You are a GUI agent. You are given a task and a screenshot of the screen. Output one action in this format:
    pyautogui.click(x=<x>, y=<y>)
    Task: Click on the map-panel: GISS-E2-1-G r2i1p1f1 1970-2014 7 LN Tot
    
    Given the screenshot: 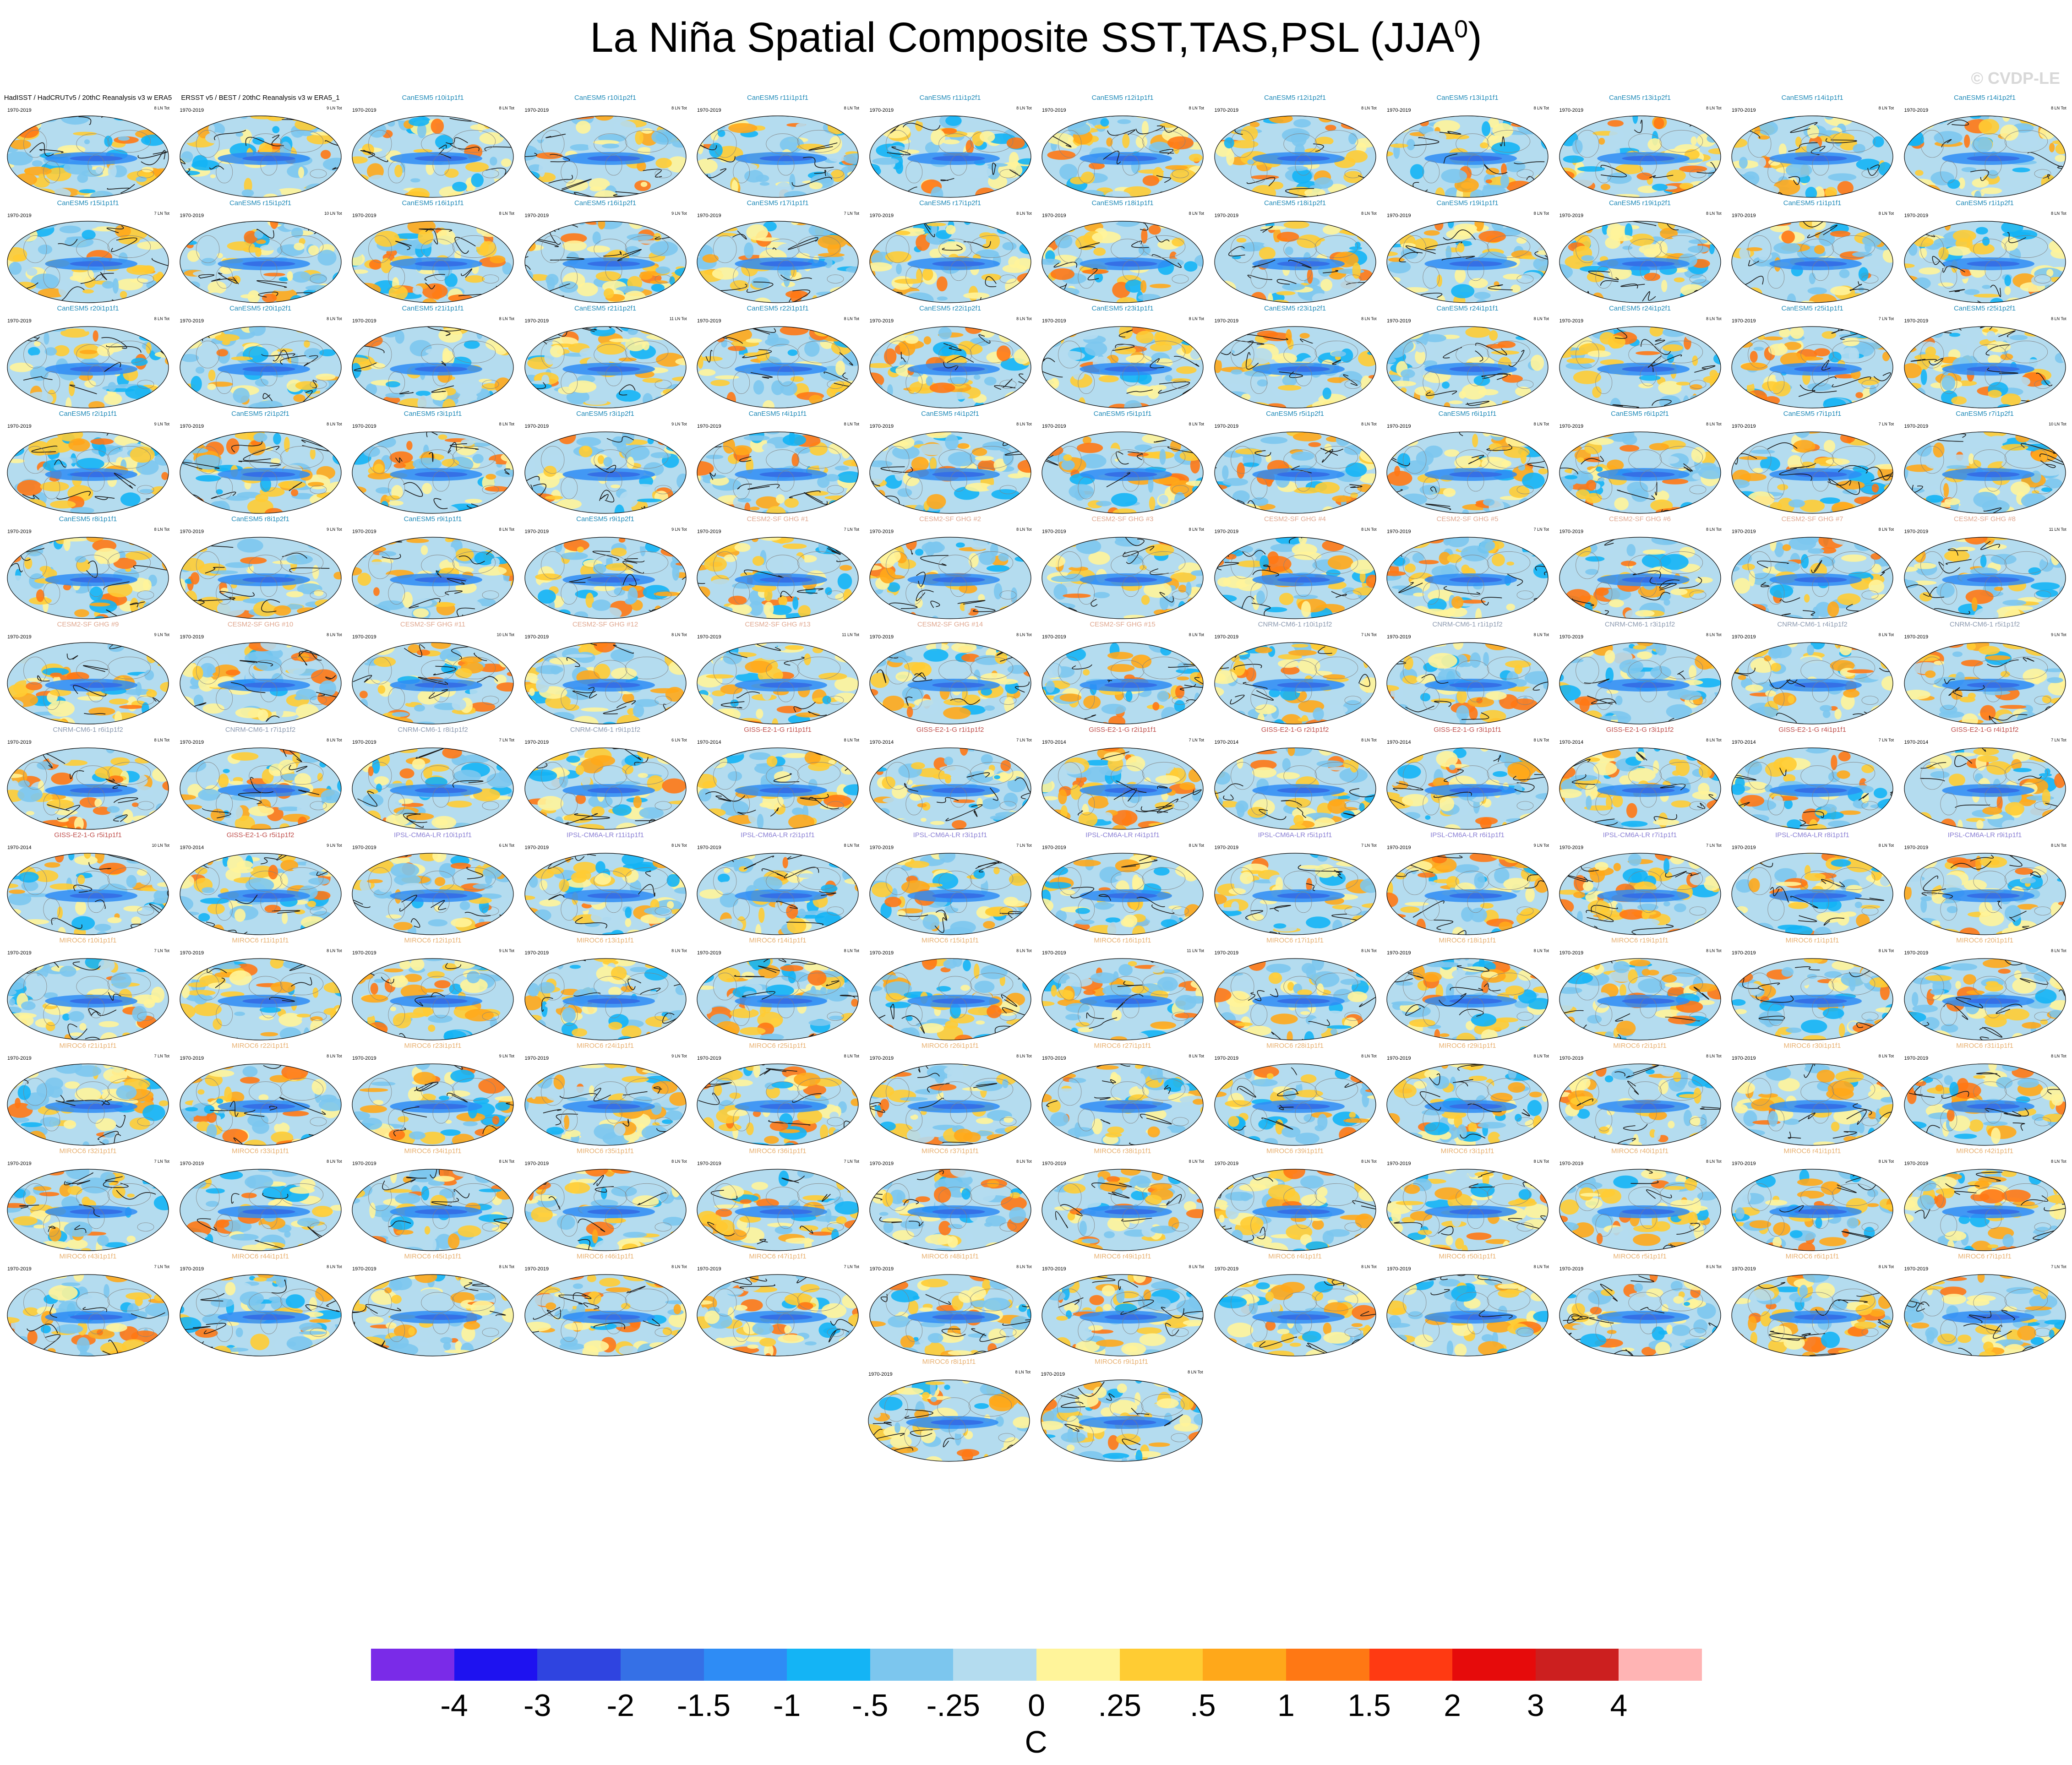 What is the action you would take?
    pyautogui.click(x=1123, y=778)
    